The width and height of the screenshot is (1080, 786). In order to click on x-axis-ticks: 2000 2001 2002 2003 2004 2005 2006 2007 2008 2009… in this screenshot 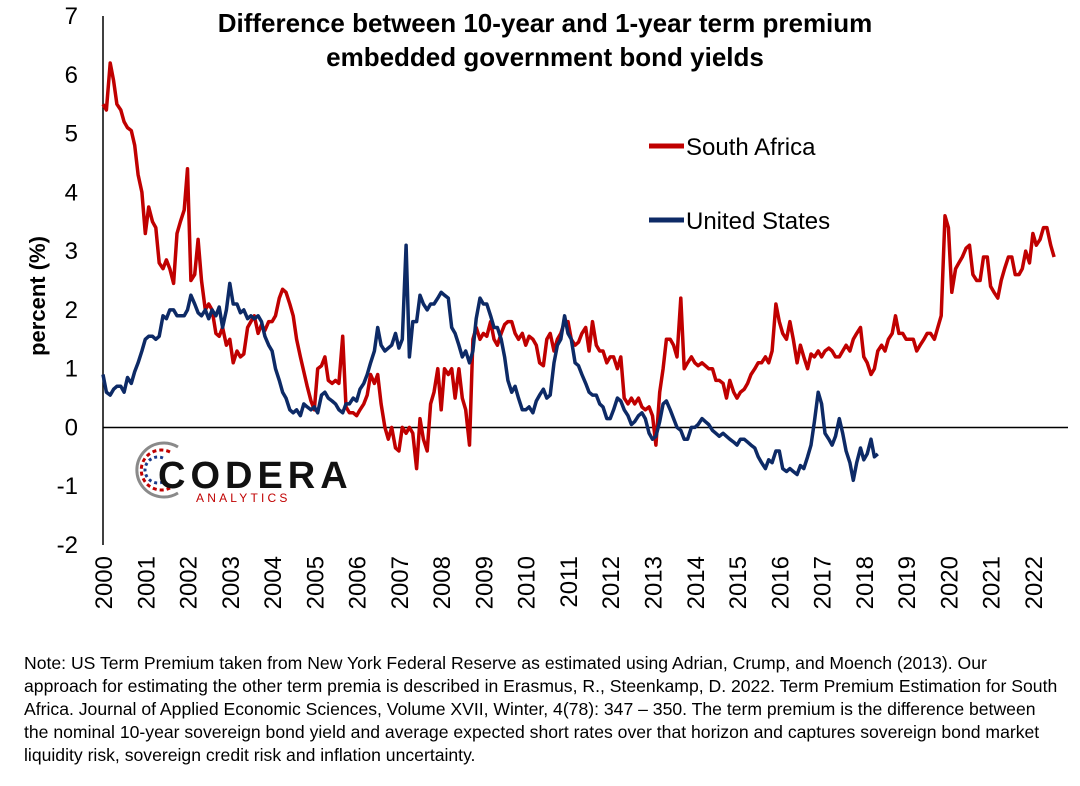, I will do `click(569, 582)`.